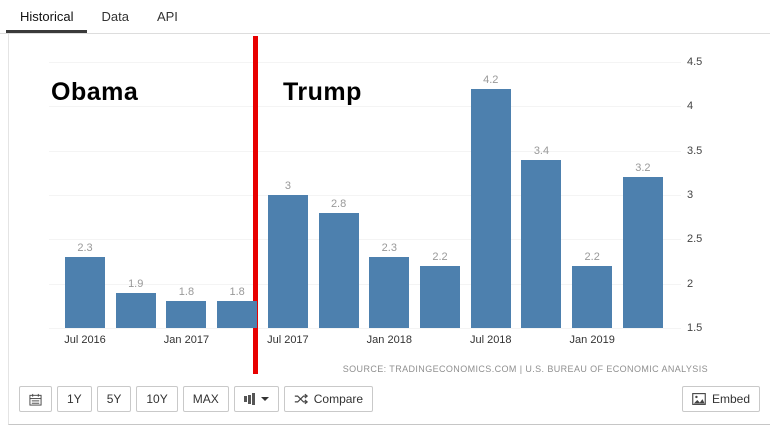 This screenshot has height=436, width=770. I want to click on tab-bar: Historical Data API, so click(385, 17).